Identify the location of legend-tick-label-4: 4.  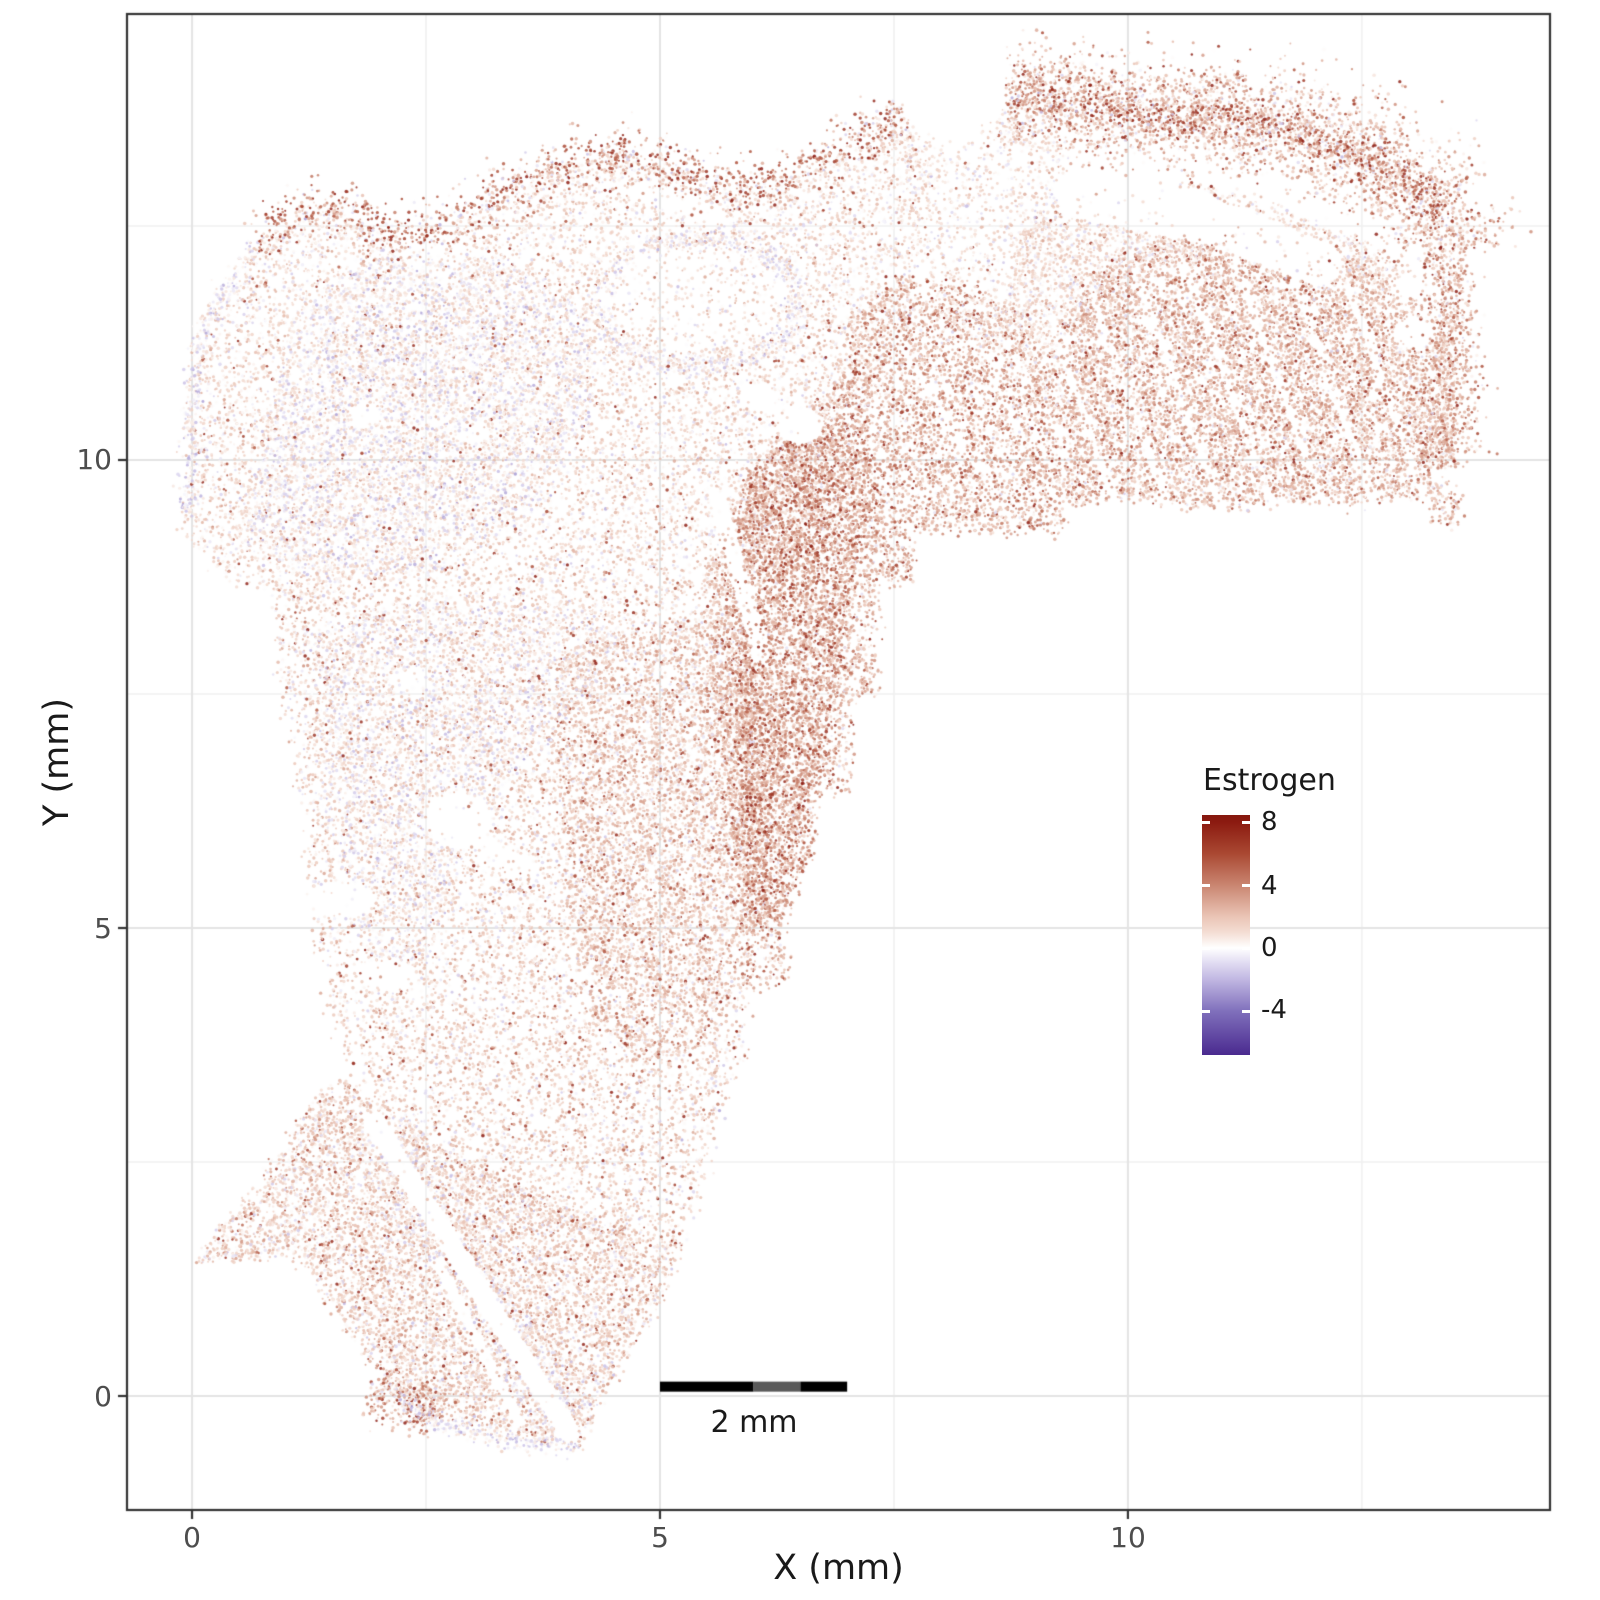
(1269, 886).